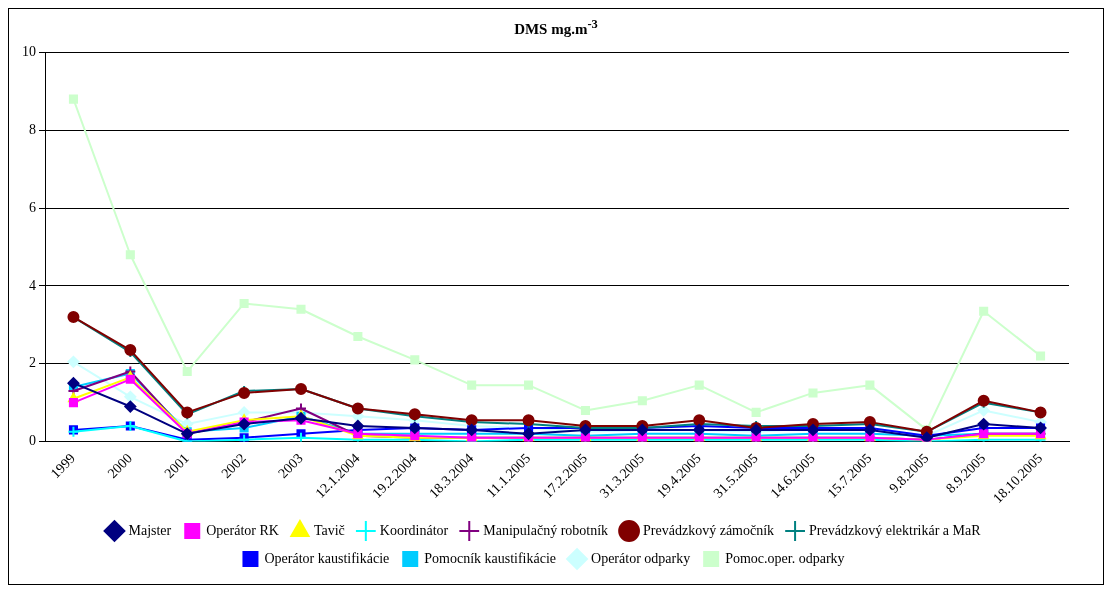 Image resolution: width=1114 pixels, height=595 pixels. What do you see at coordinates (709, 530) in the screenshot?
I see `legend-label: Prevádzkový zámočník` at bounding box center [709, 530].